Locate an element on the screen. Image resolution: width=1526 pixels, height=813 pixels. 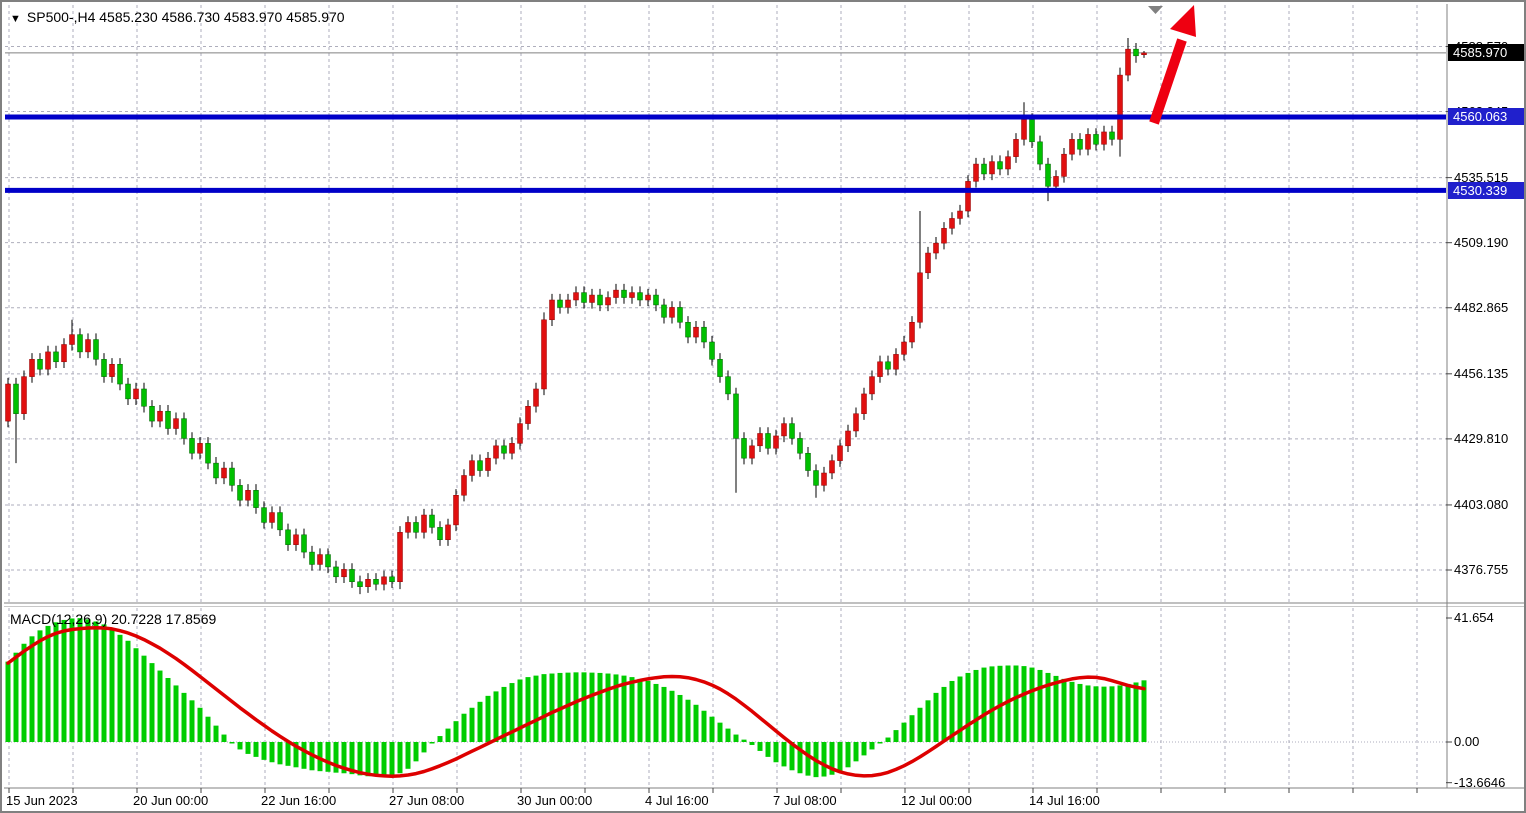
macd-signal-line is located at coordinates (576, 701).